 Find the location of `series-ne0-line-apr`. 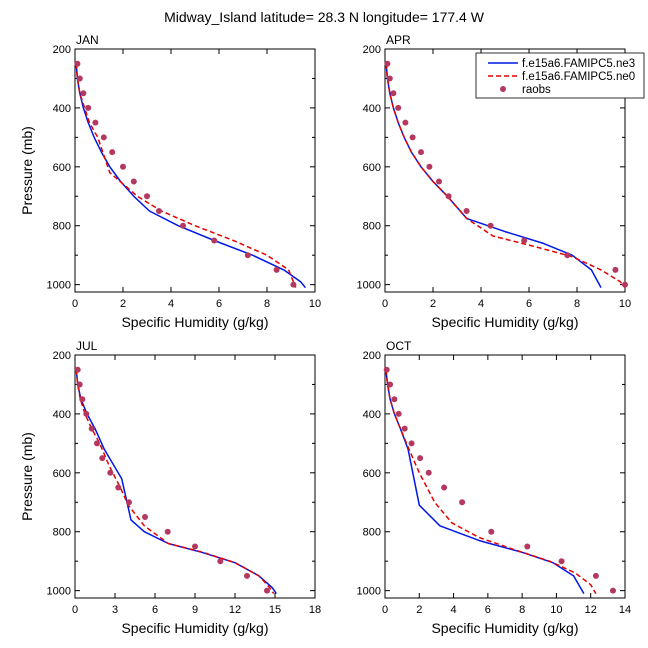

series-ne0-line-apr is located at coordinates (505, 176).